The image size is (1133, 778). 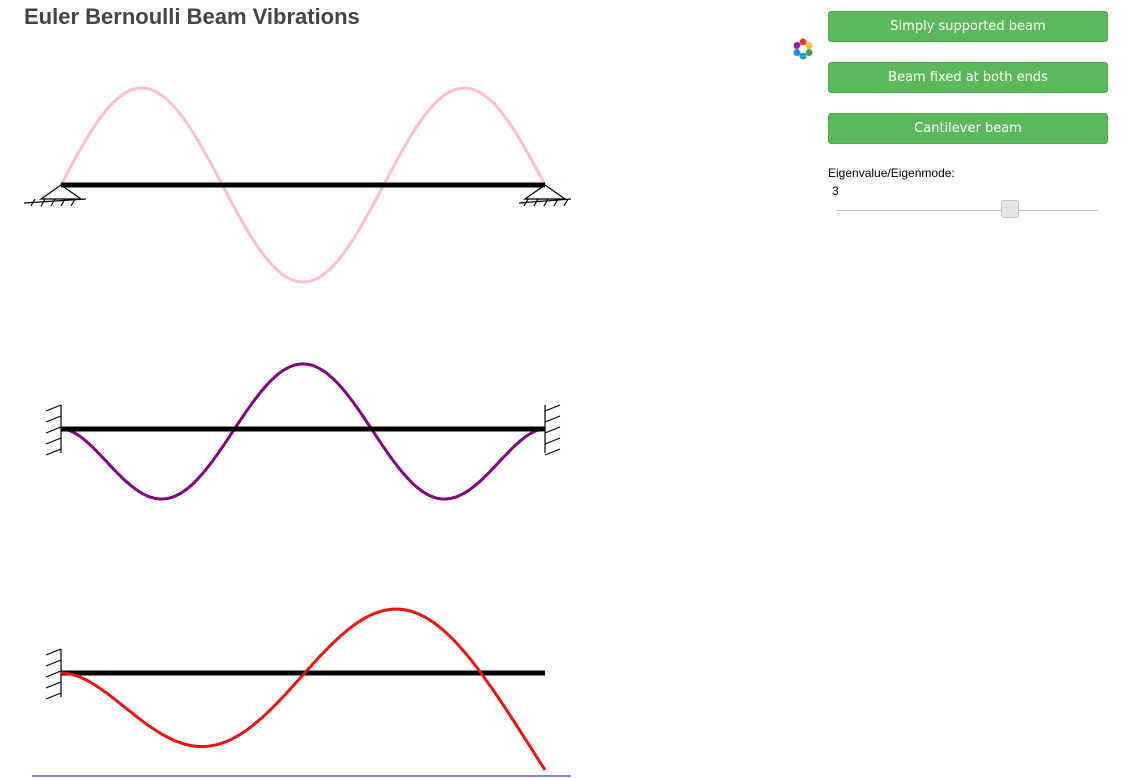 I want to click on eigenmode-slider-handle, so click(x=1010, y=209).